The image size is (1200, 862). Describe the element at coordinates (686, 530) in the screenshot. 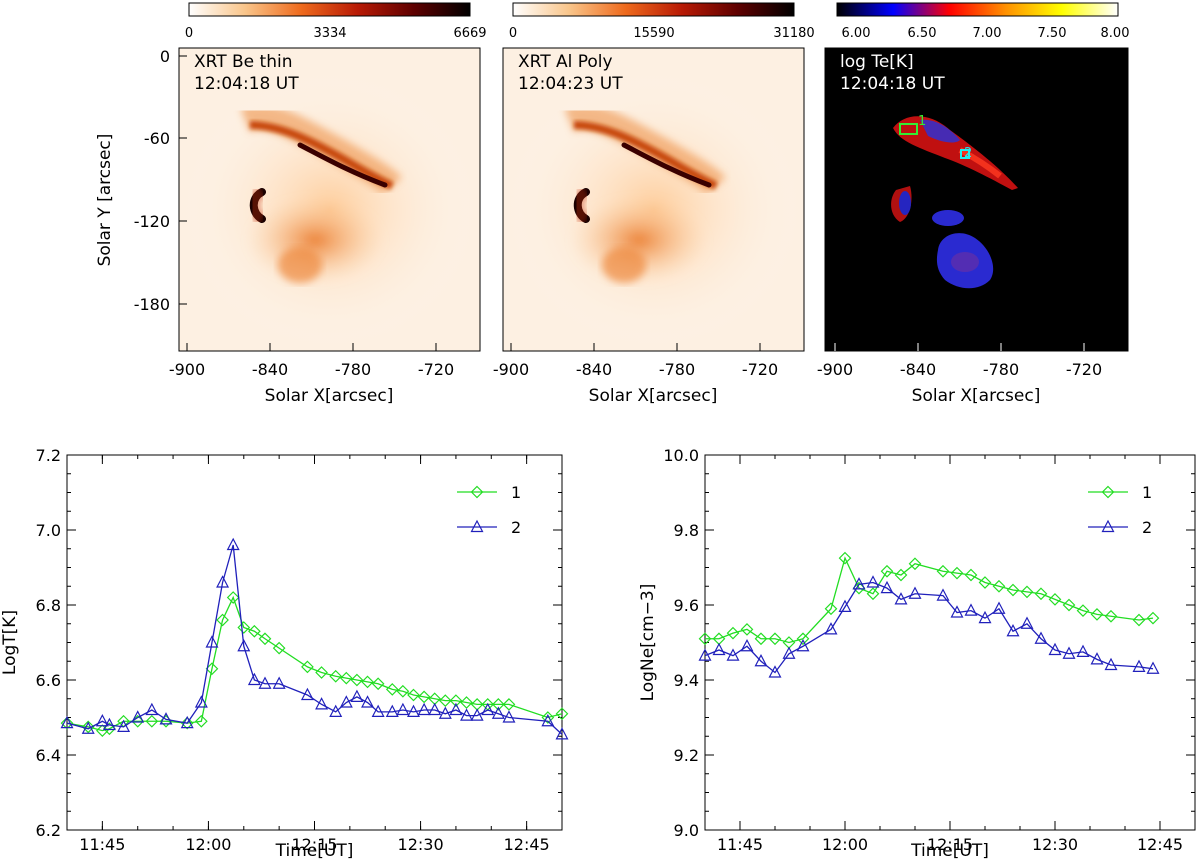

I see `y-tick-label: 9.8` at that location.